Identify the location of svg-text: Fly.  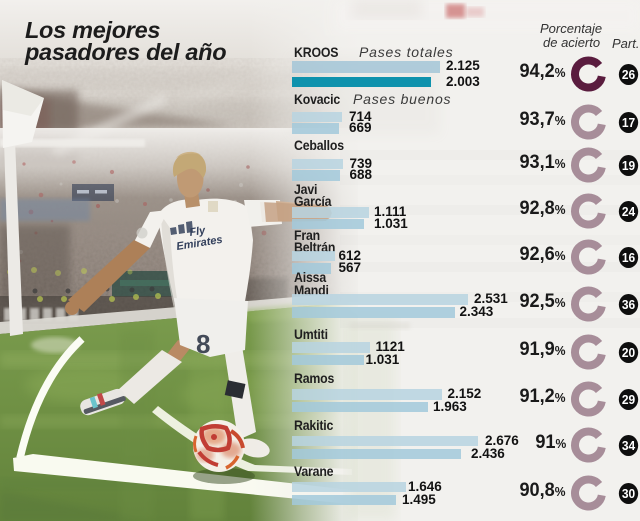
(198, 231).